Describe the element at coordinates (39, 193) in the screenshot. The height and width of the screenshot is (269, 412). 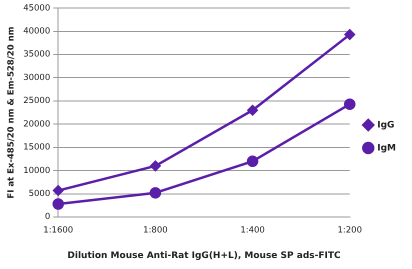
I see `y-tick-label: 5000` at that location.